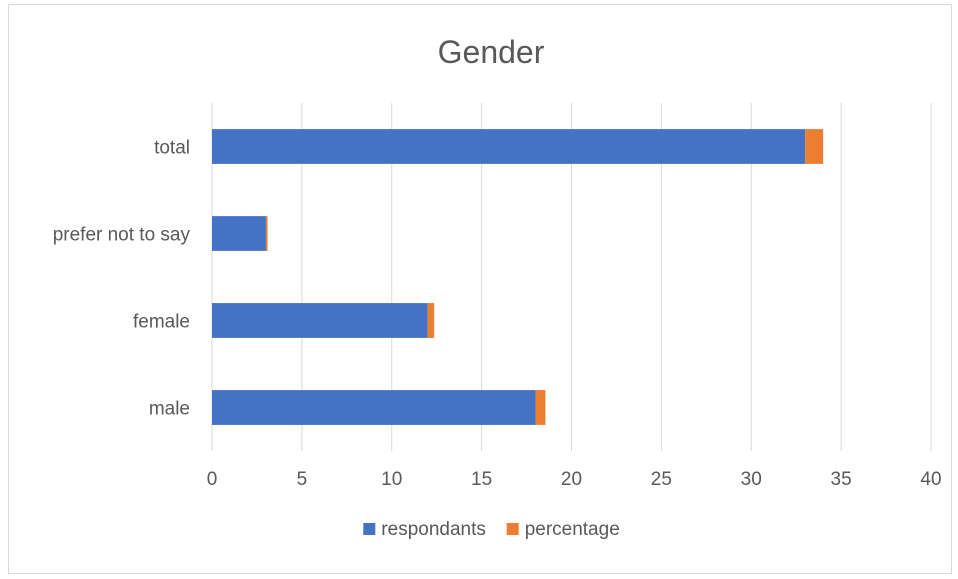 This screenshot has height=579, width=958. What do you see at coordinates (172, 148) in the screenshot?
I see `category-label: total` at bounding box center [172, 148].